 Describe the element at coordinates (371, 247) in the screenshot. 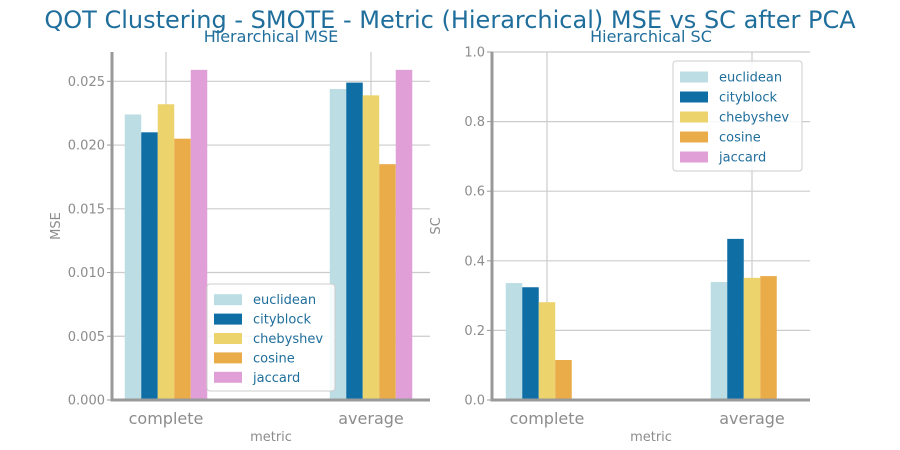

I see `mse-bar-chebyshev-average` at that location.